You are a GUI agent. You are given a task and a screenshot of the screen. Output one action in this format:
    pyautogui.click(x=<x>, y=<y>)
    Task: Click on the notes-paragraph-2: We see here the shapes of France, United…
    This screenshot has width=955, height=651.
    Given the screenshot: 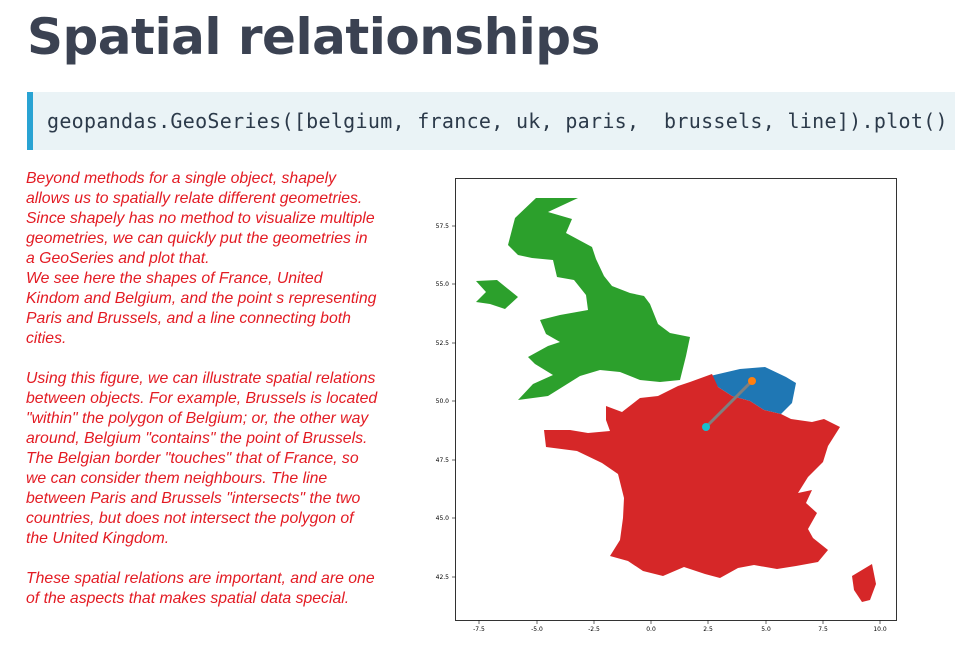 What is the action you would take?
    pyautogui.click(x=221, y=309)
    